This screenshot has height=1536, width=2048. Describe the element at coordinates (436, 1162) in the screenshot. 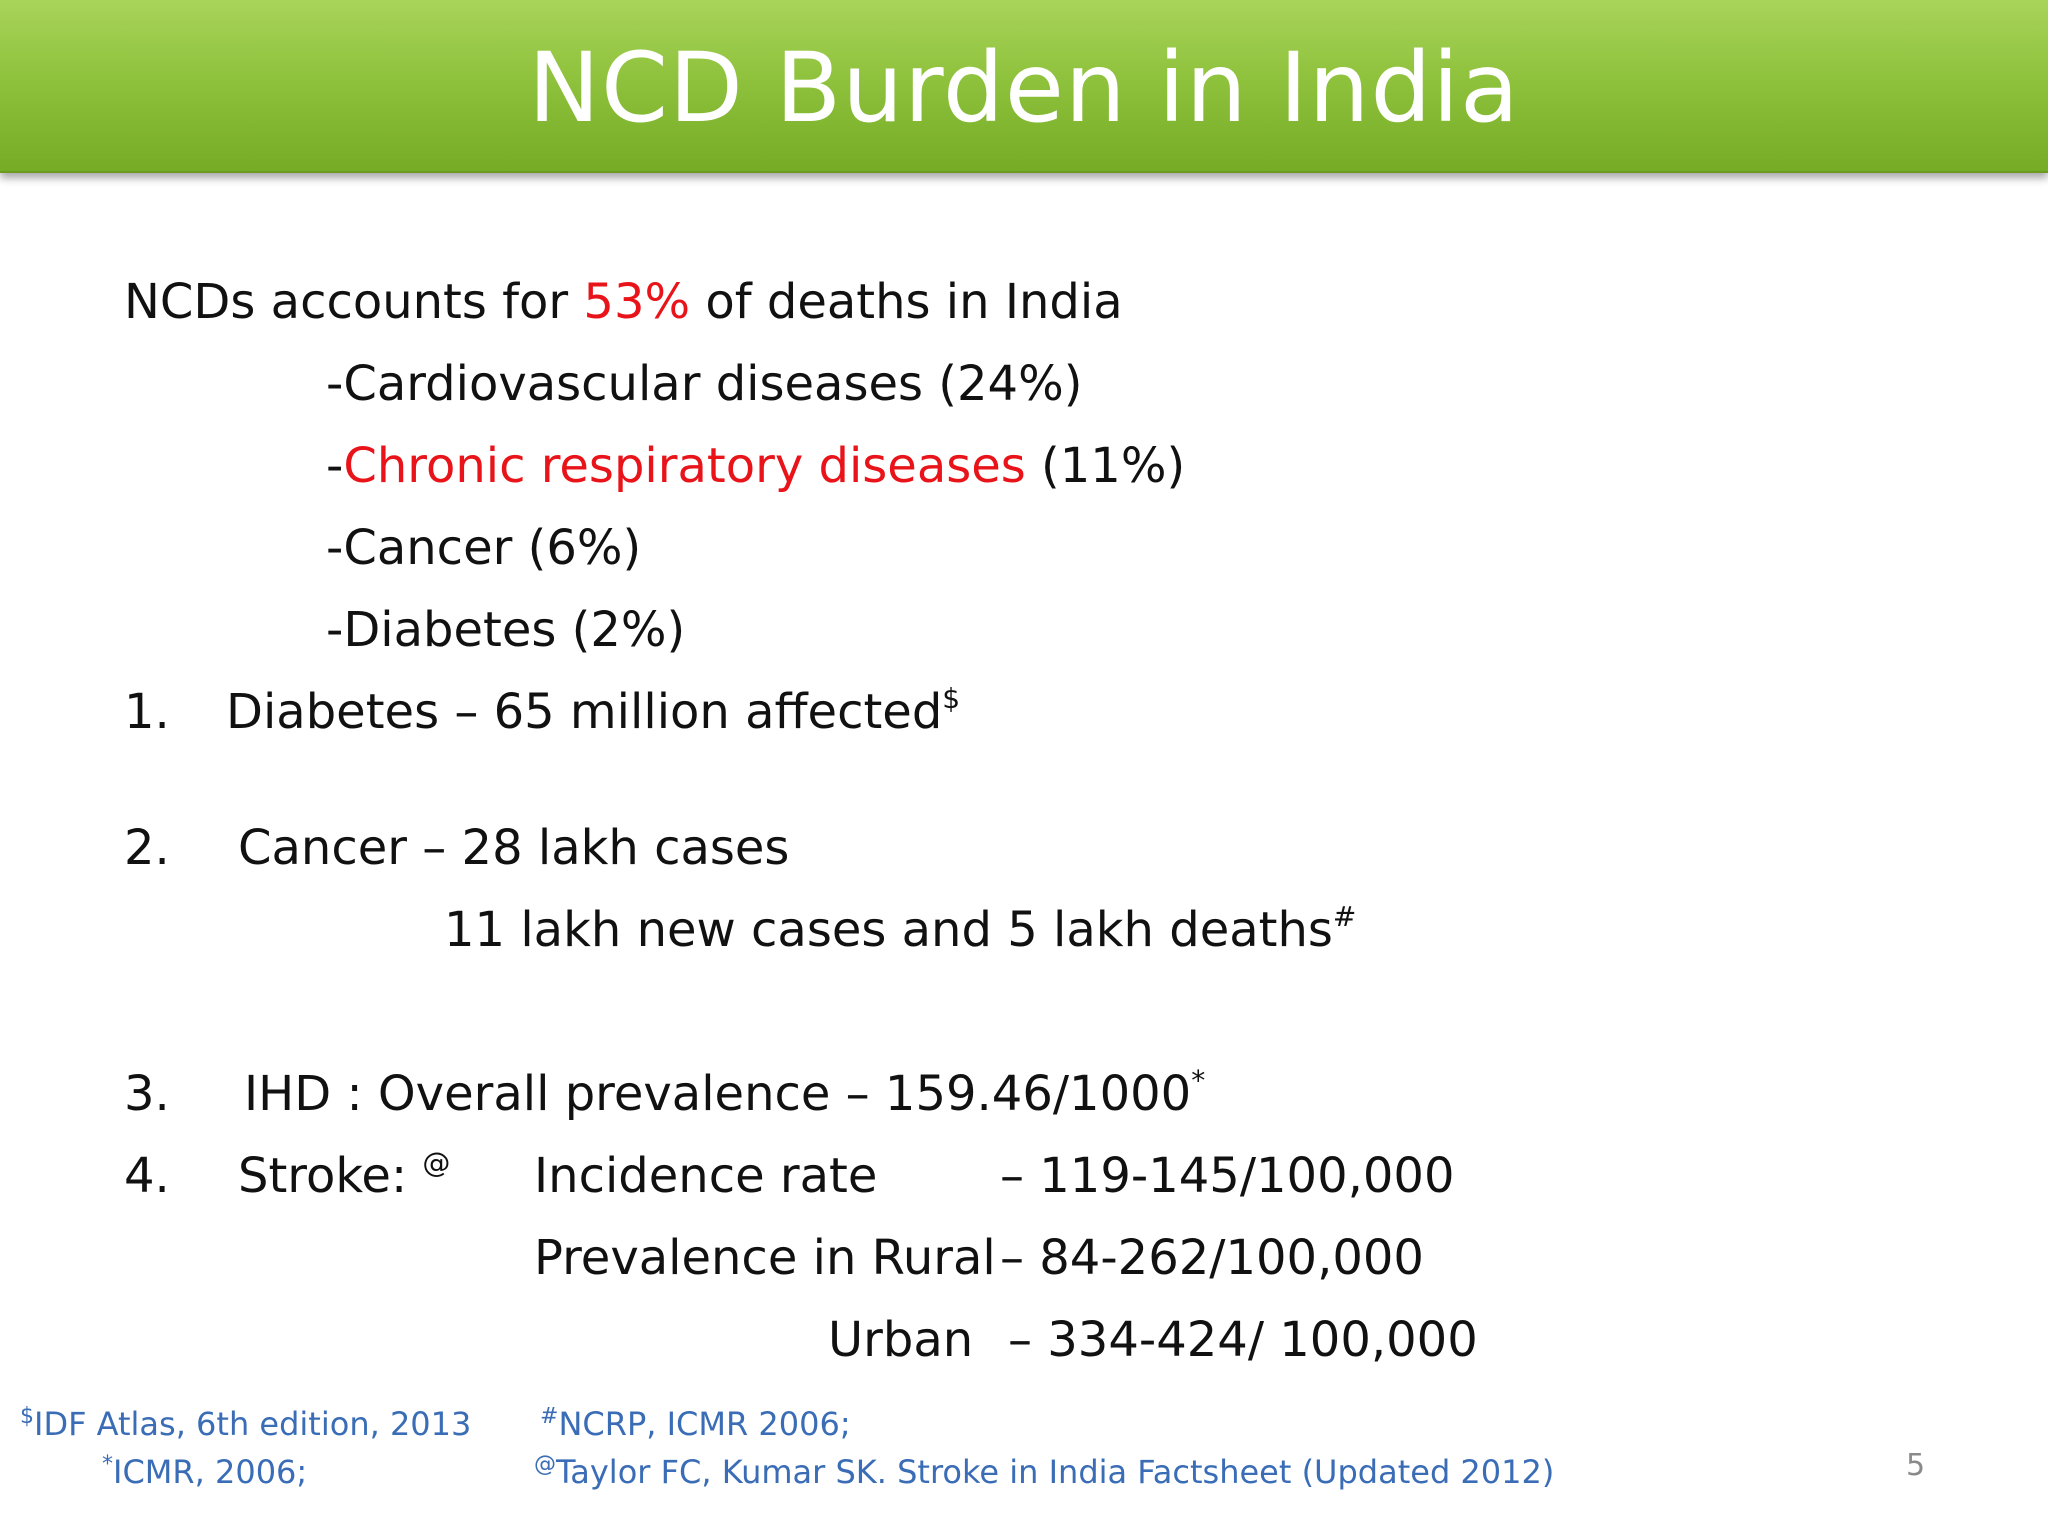

I see `footnote-mark: @` at that location.